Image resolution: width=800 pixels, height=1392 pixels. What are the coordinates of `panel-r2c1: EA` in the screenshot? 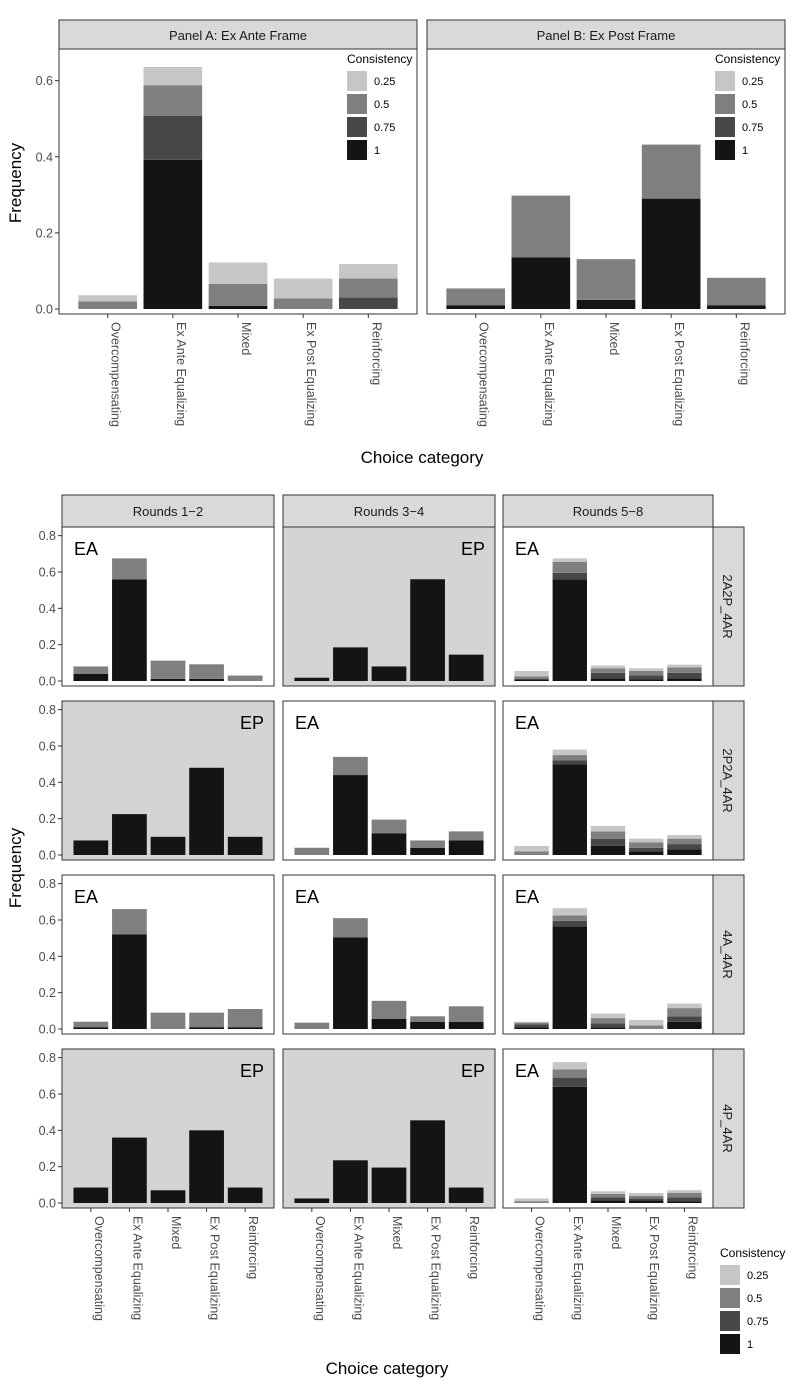 It's located at (389, 954).